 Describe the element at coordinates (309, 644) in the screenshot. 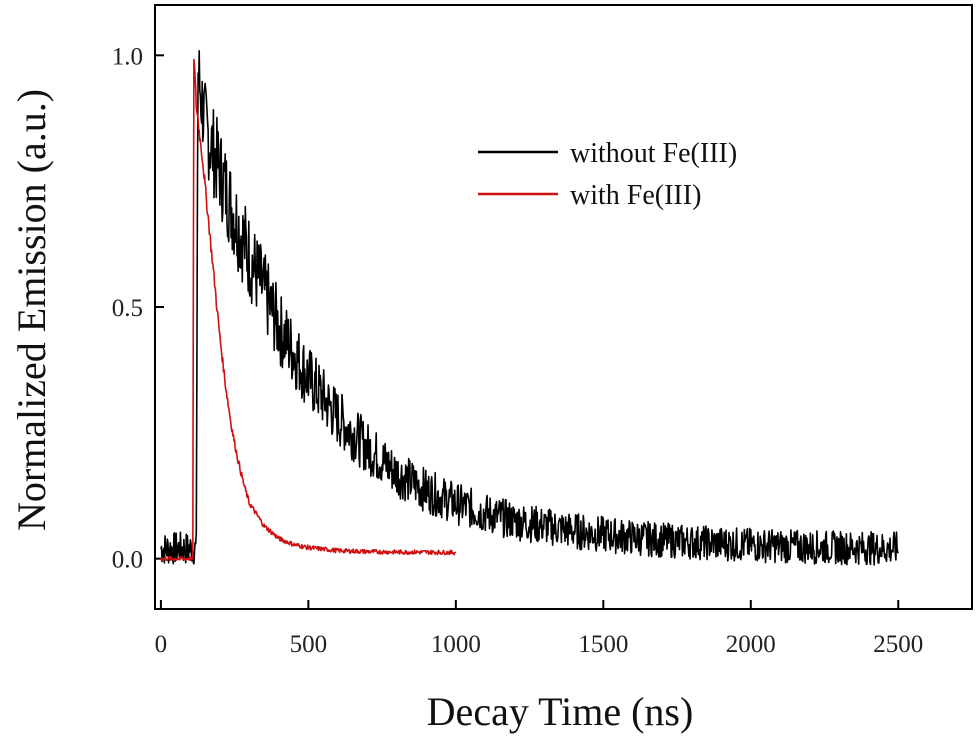

I see `x-tick-label: 500` at that location.